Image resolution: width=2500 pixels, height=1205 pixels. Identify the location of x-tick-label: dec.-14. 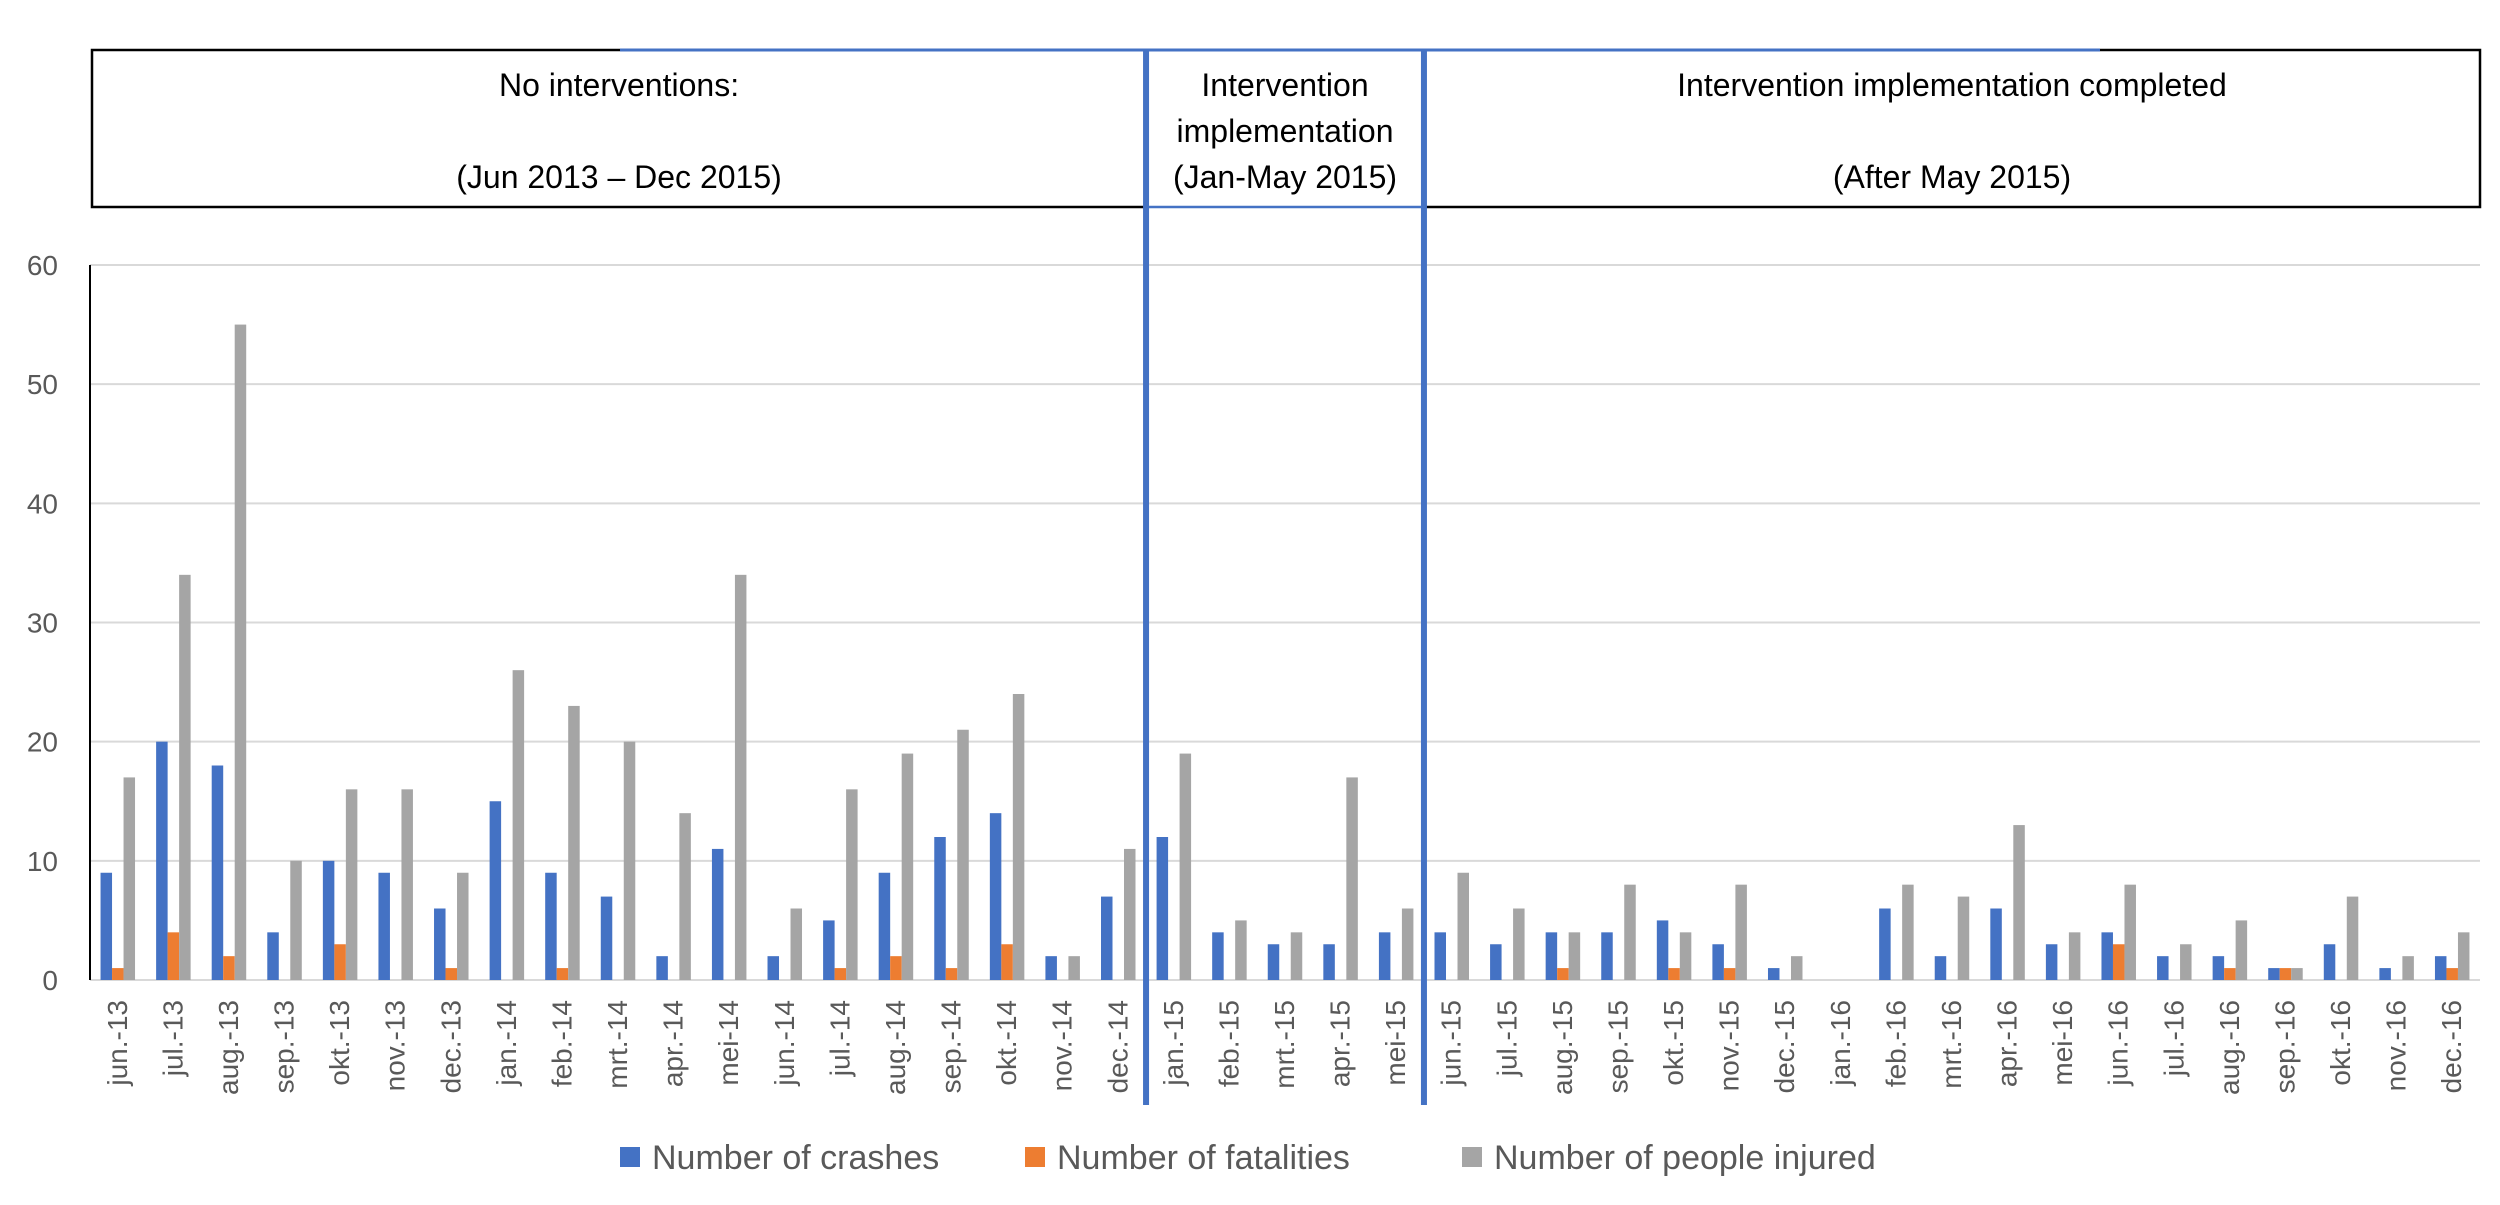
(1117, 1046).